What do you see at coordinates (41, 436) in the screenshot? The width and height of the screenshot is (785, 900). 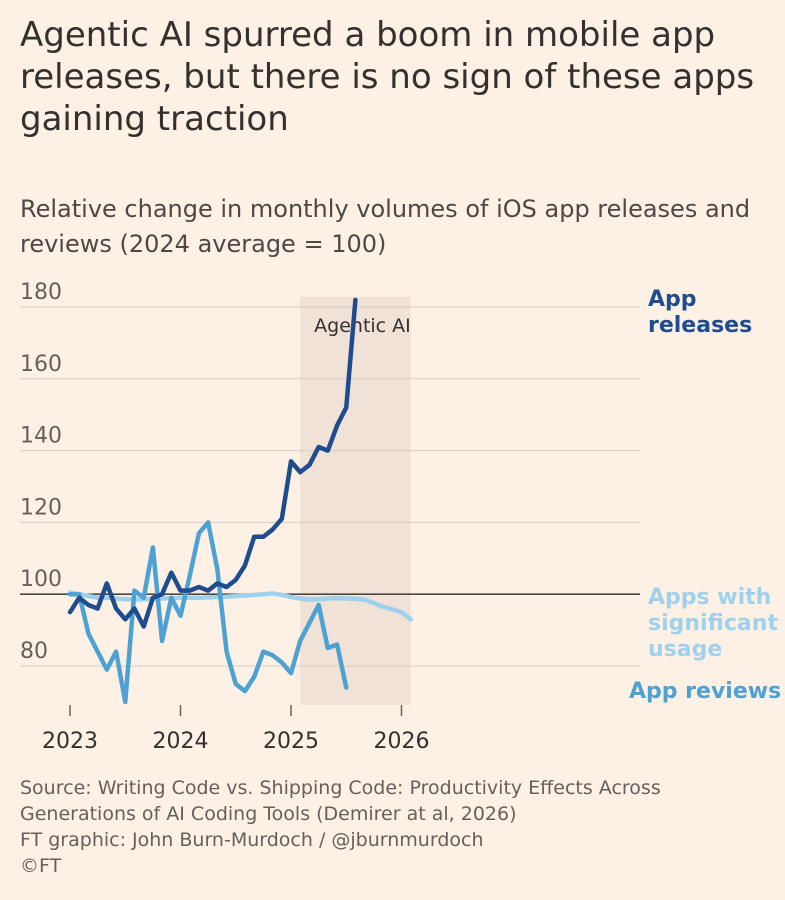 I see `y-tick-label: 140` at bounding box center [41, 436].